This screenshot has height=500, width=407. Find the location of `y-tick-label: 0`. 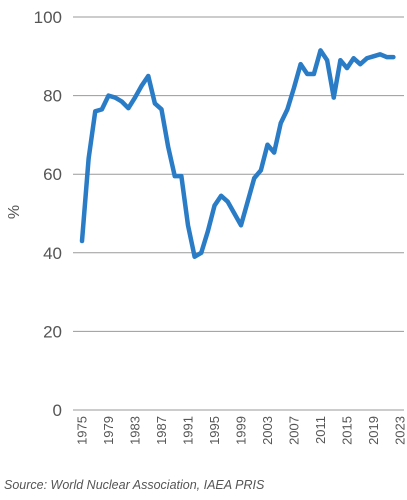

y-tick-label: 0 is located at coordinates (57, 410).